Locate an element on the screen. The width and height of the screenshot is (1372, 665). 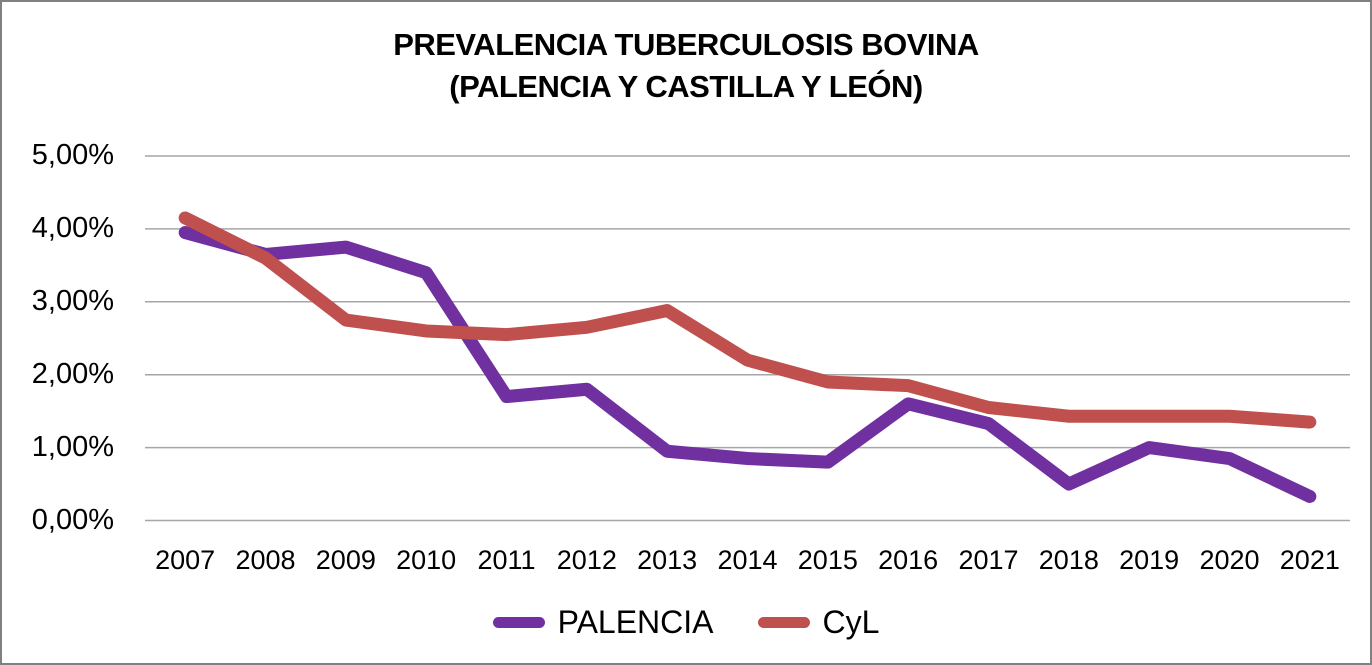
x-axis-tick-label: 2015 is located at coordinates (827, 560).